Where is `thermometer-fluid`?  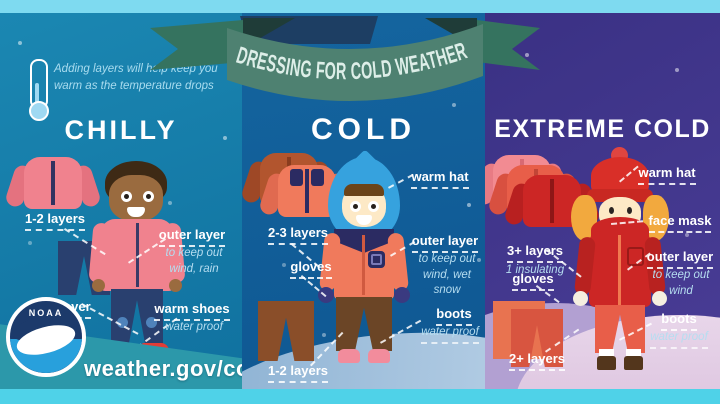
thermometer-fluid is located at coordinates (37, 94).